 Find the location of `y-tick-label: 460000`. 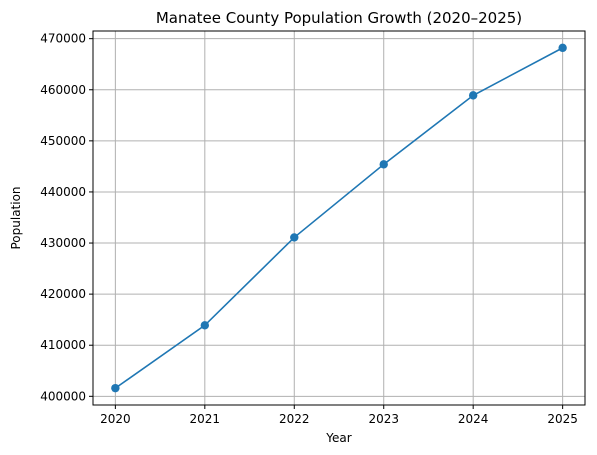

y-tick-label: 460000 is located at coordinates (63, 90).